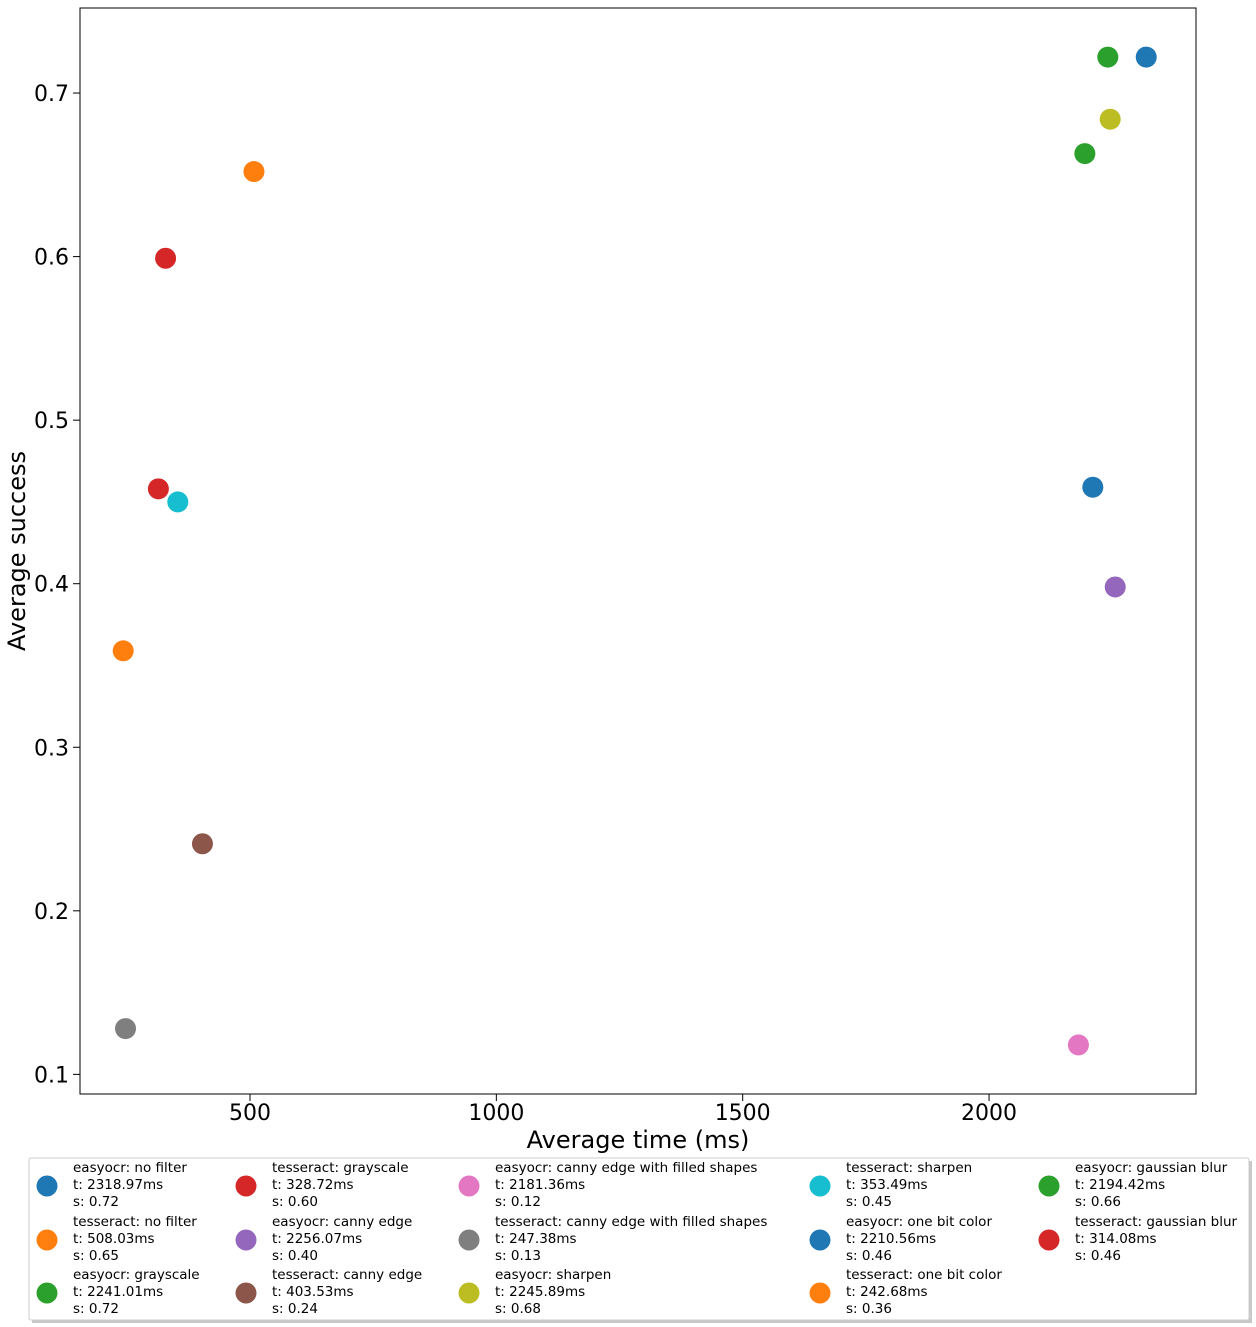  Describe the element at coordinates (869, 1309) in the screenshot. I see `legend-label: s: 0.36` at that location.